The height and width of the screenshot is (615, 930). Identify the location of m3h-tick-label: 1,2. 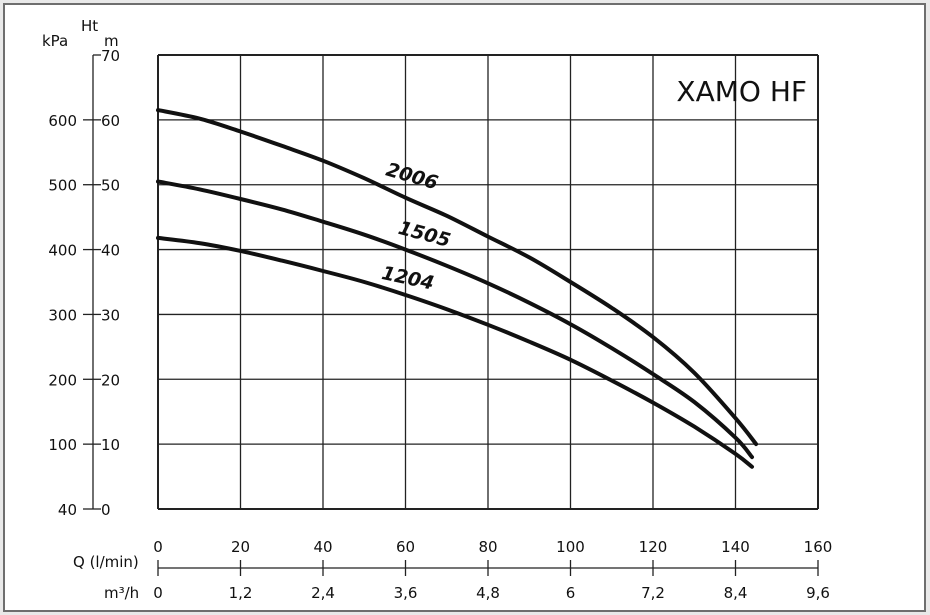
(241, 593).